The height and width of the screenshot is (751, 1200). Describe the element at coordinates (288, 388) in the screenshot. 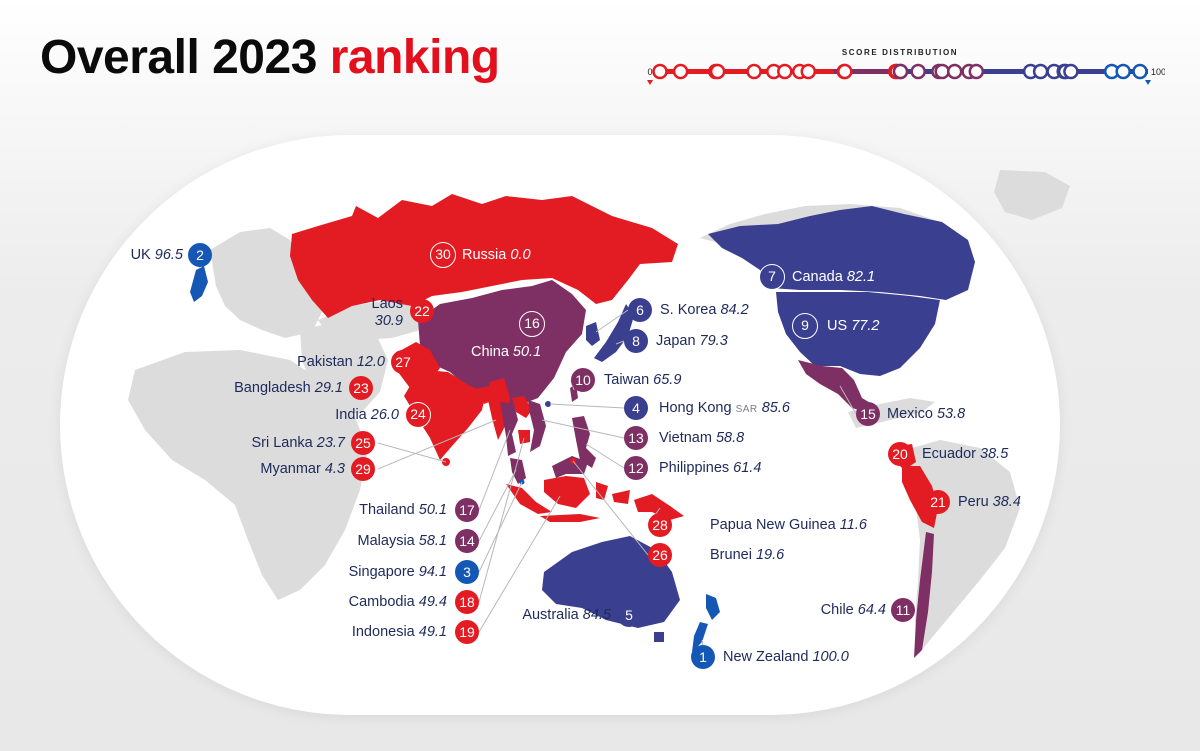

I see `label-bangladesh: Bangladesh 29.1` at that location.